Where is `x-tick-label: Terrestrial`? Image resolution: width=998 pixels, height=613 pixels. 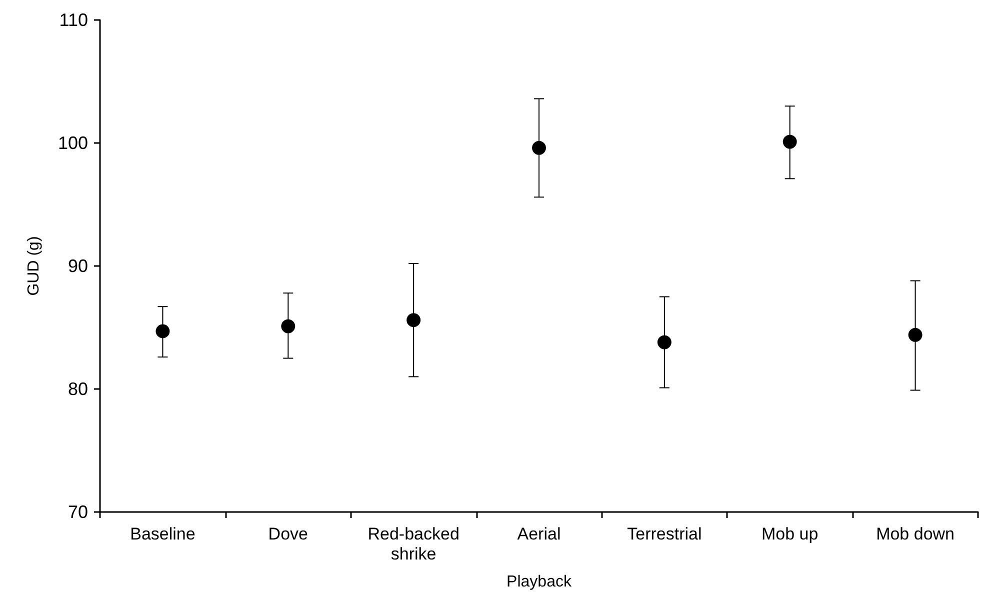
x-tick-label: Terrestrial is located at coordinates (664, 534).